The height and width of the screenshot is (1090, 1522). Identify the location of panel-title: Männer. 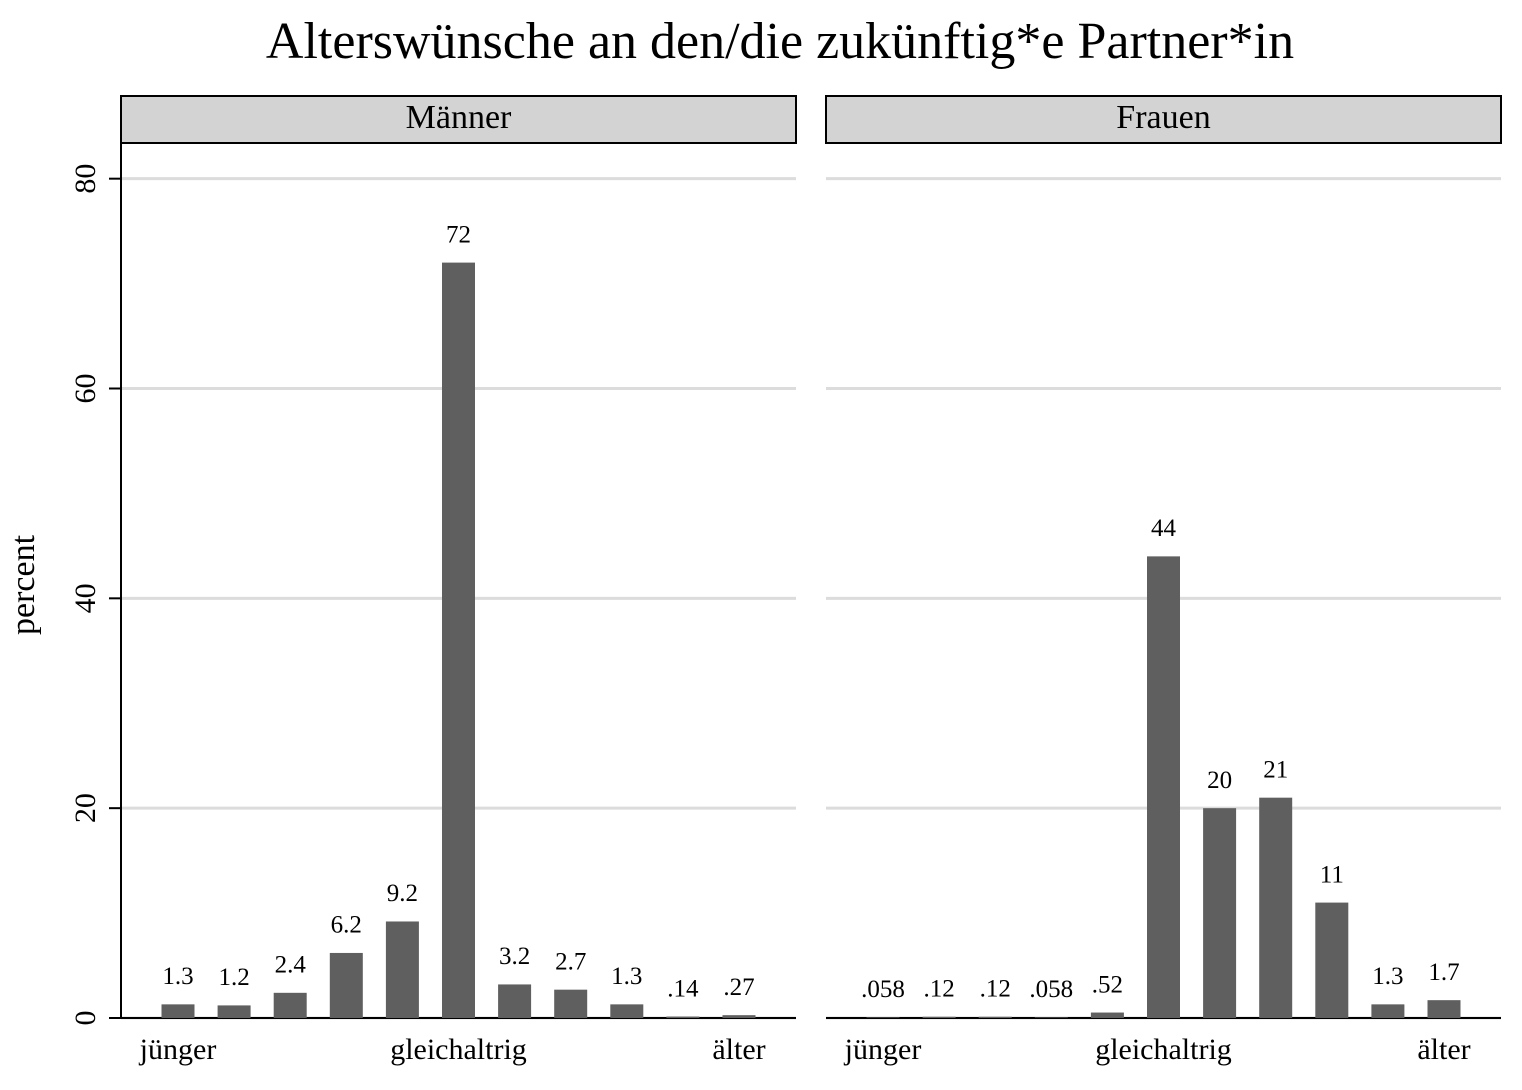
(459, 117).